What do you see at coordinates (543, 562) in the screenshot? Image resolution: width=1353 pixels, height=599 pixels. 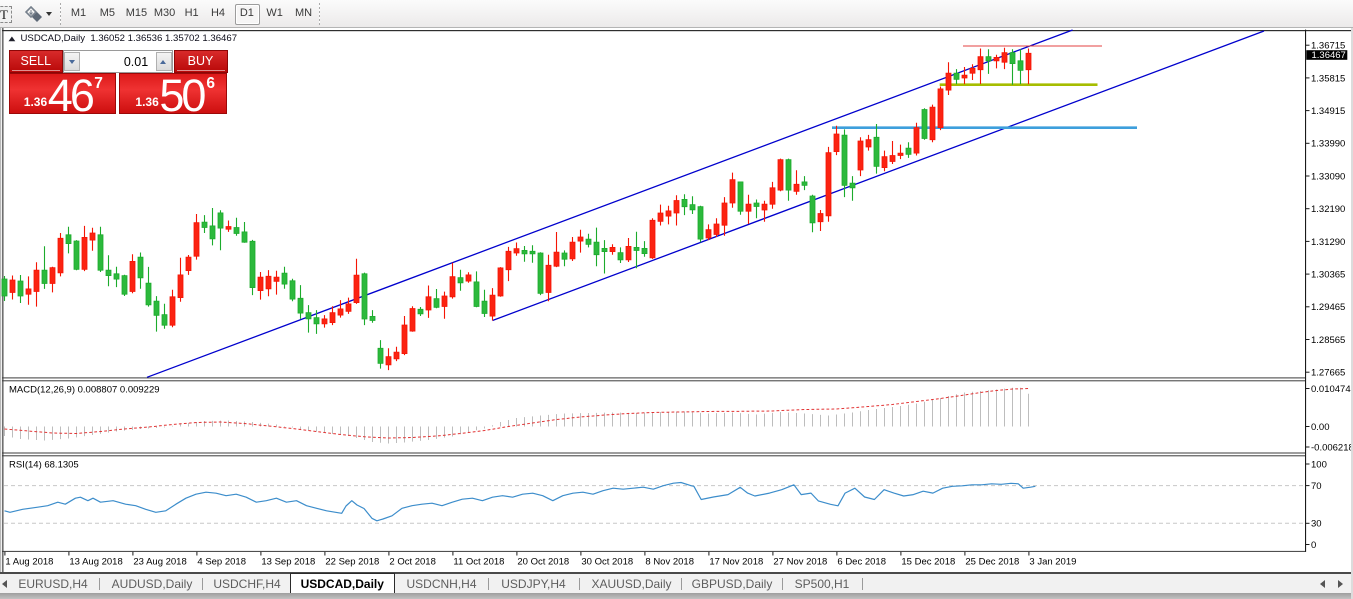 I see `svg-text: 20 Oct 2018` at bounding box center [543, 562].